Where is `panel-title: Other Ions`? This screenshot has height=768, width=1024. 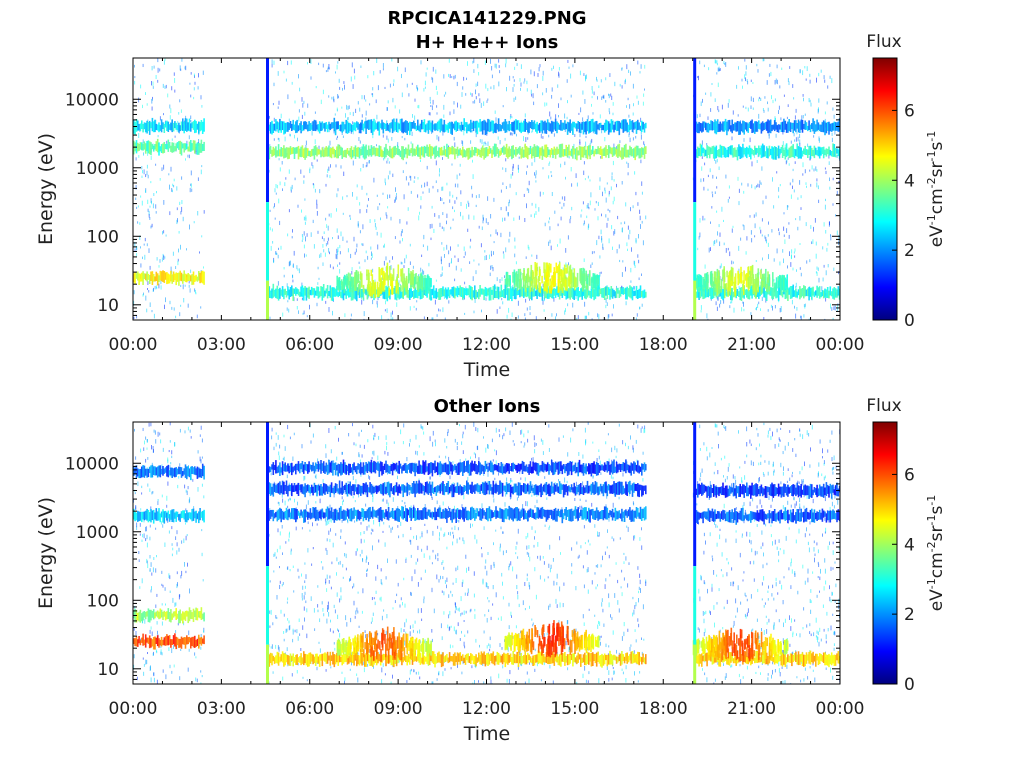
panel-title: Other Ions is located at coordinates (487, 406).